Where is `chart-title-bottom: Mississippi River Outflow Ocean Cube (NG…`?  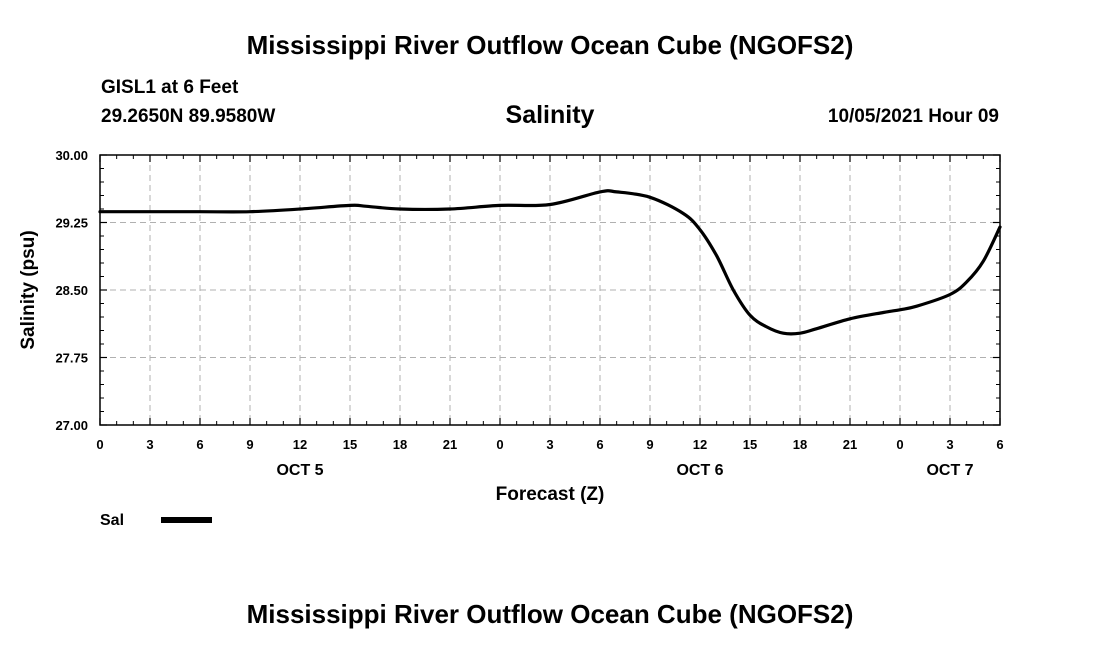
chart-title-bottom: Mississippi River Outflow Ocean Cube (NG… is located at coordinates (550, 614).